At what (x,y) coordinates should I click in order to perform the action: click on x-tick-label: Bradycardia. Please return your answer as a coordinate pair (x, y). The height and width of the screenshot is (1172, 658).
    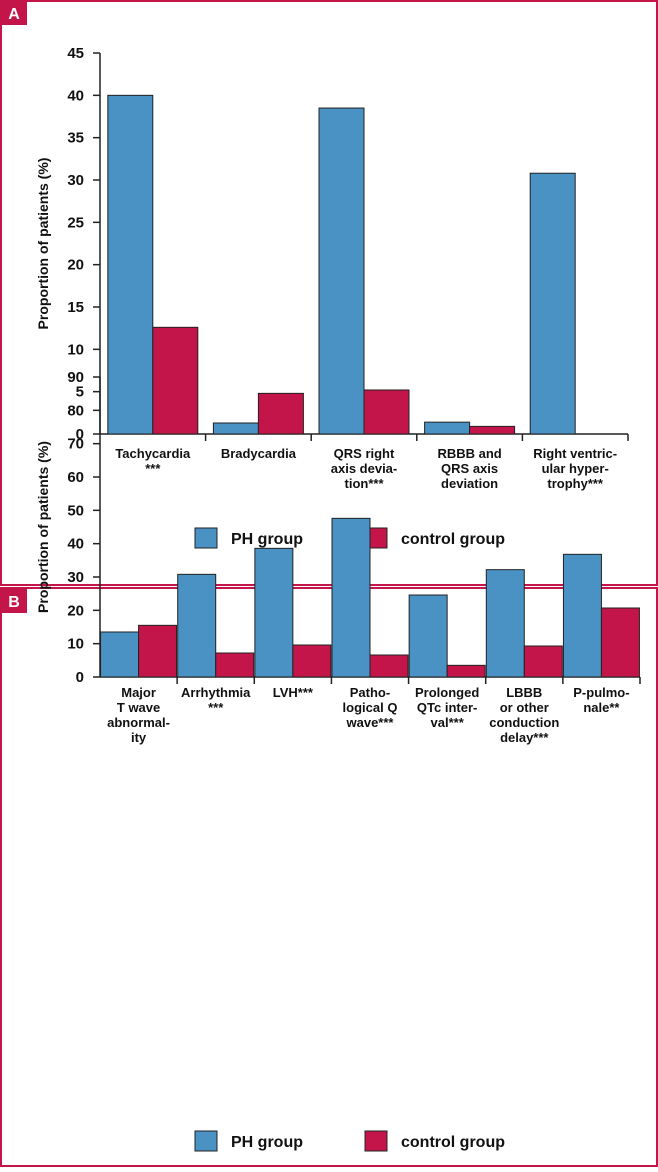
    Looking at the image, I should click on (259, 453).